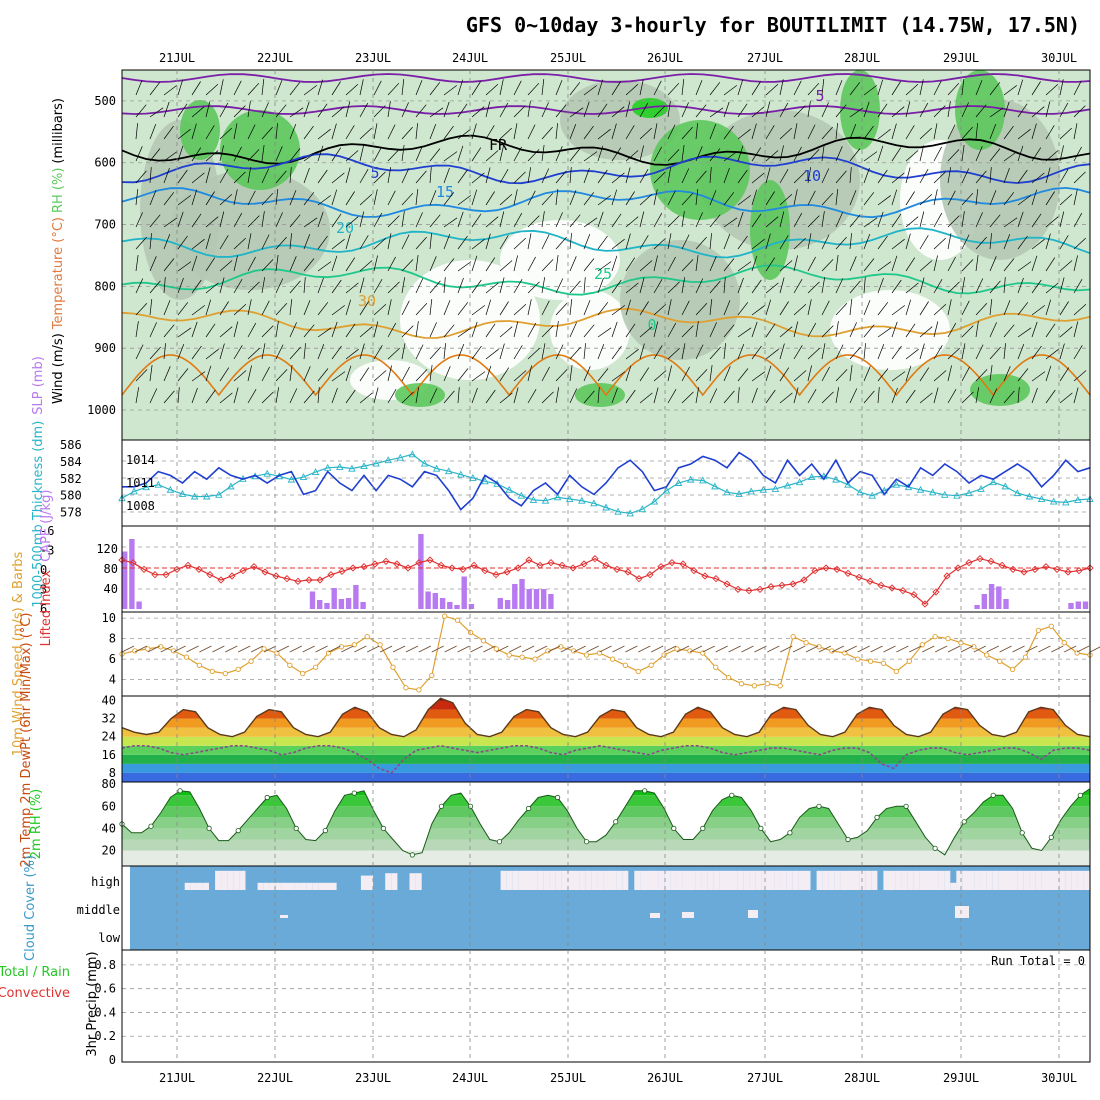 The width and height of the screenshot is (1100, 1100). What do you see at coordinates (1006, 604) in the screenshot?
I see `cape-bar` at bounding box center [1006, 604].